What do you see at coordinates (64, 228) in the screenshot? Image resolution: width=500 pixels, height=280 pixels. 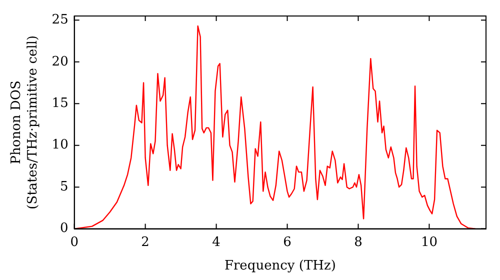 I see `y-tick-label: 0` at bounding box center [64, 228].